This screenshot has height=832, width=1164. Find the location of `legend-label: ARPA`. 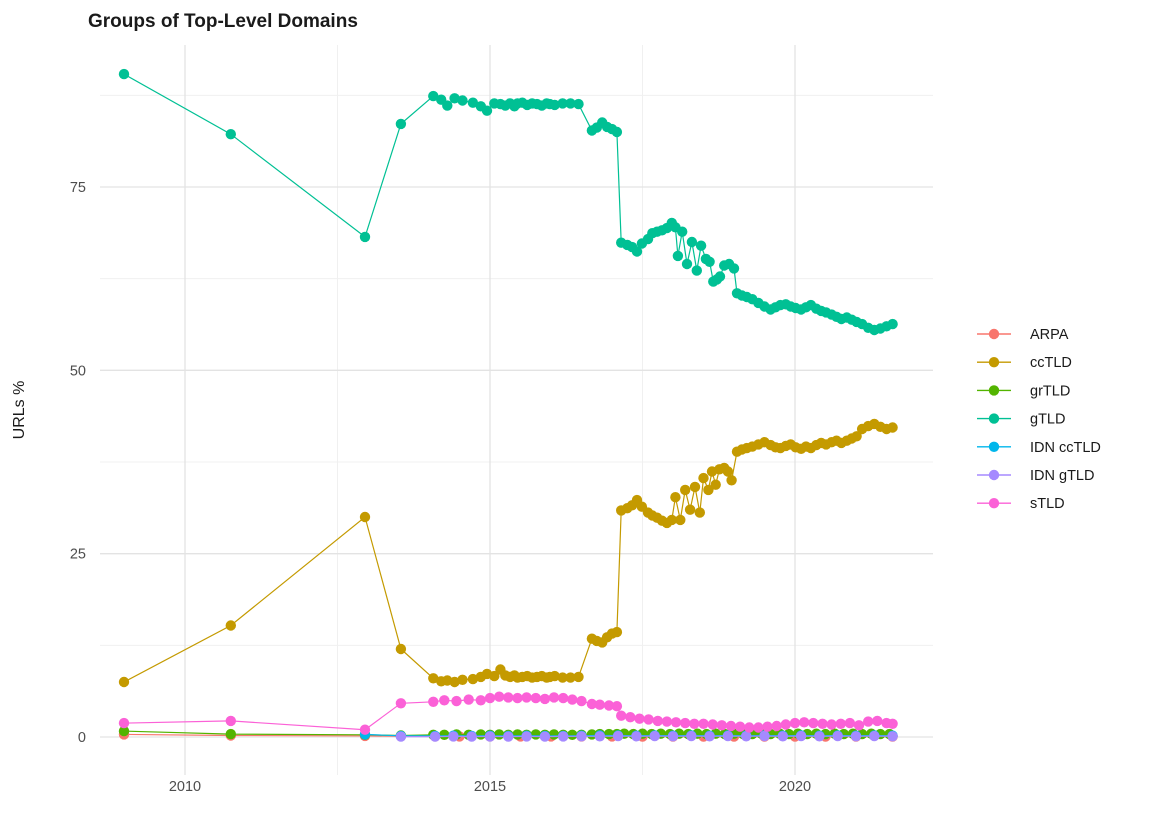

legend-label: ARPA is located at coordinates (1049, 335).